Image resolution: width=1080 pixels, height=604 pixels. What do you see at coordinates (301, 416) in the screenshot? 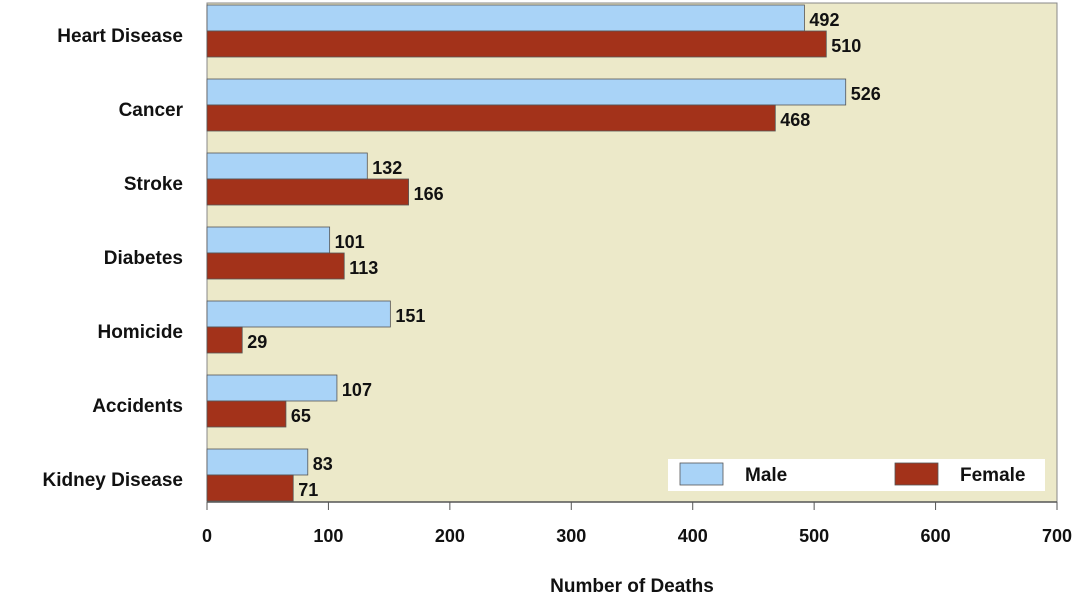
I see `value-label: 65` at bounding box center [301, 416].